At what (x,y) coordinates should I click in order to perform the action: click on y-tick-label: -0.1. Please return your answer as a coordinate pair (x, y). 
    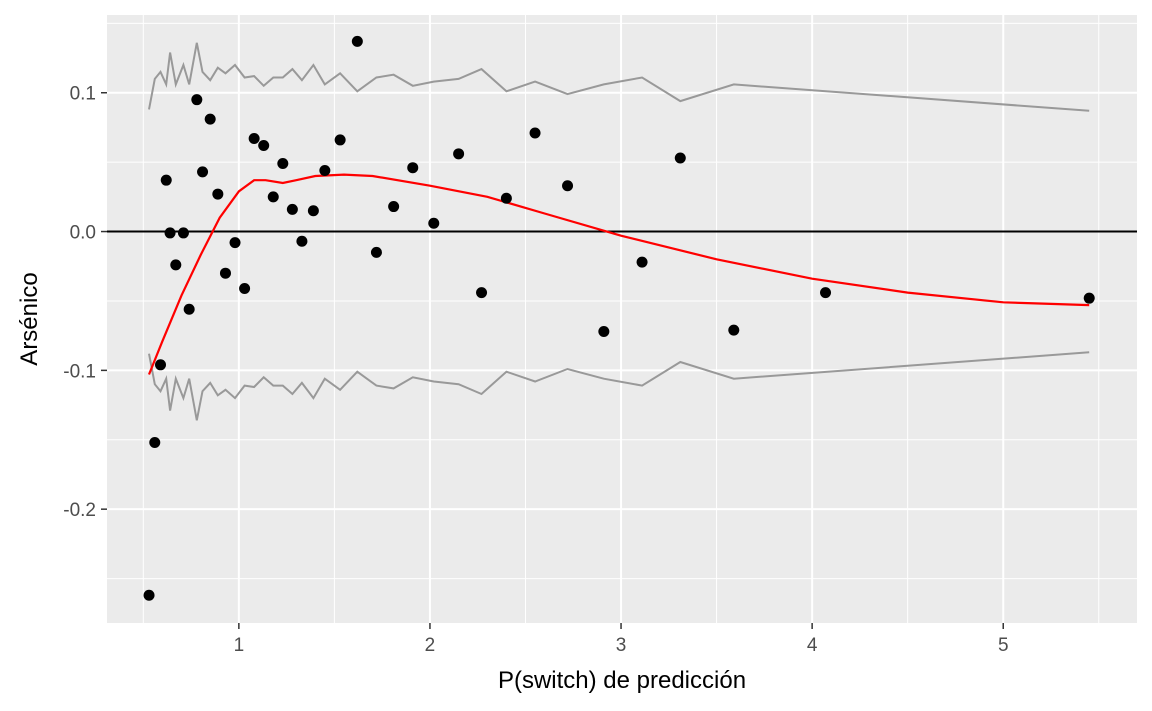
    Looking at the image, I should click on (79, 371).